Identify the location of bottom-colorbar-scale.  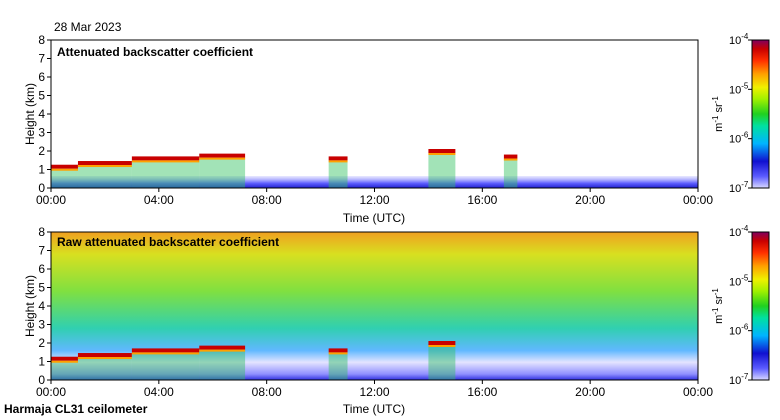
(760, 306).